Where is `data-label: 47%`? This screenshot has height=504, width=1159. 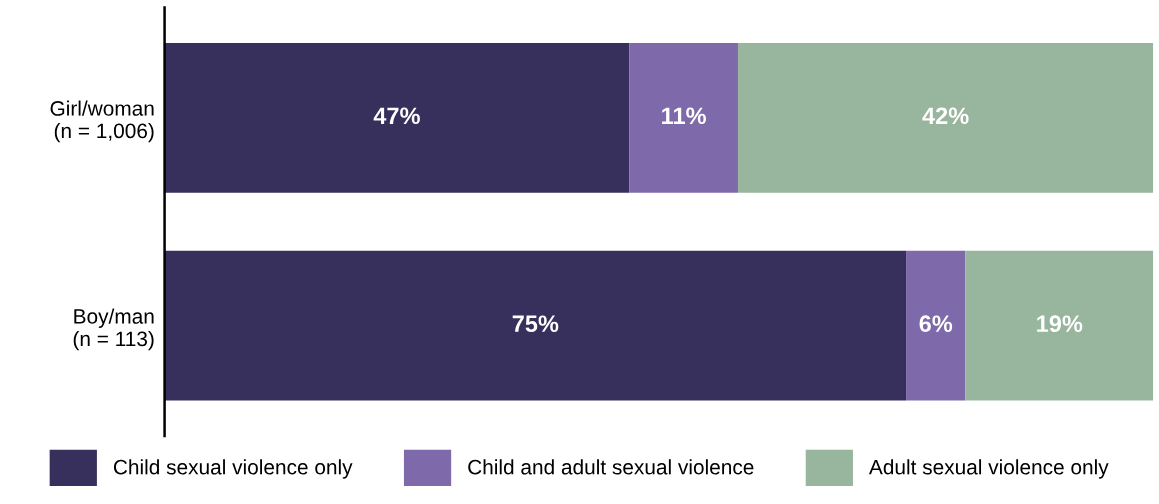 data-label: 47% is located at coordinates (396, 116).